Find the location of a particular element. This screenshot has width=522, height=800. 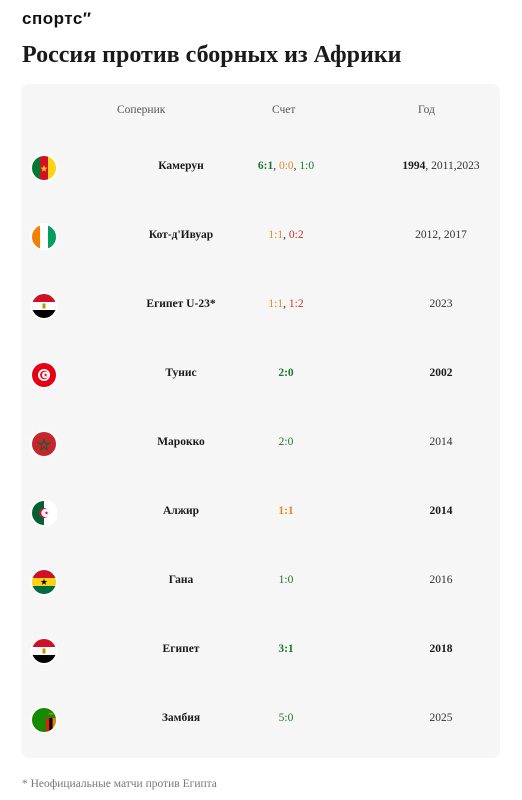

score-draw: 0:0 is located at coordinates (286, 166).